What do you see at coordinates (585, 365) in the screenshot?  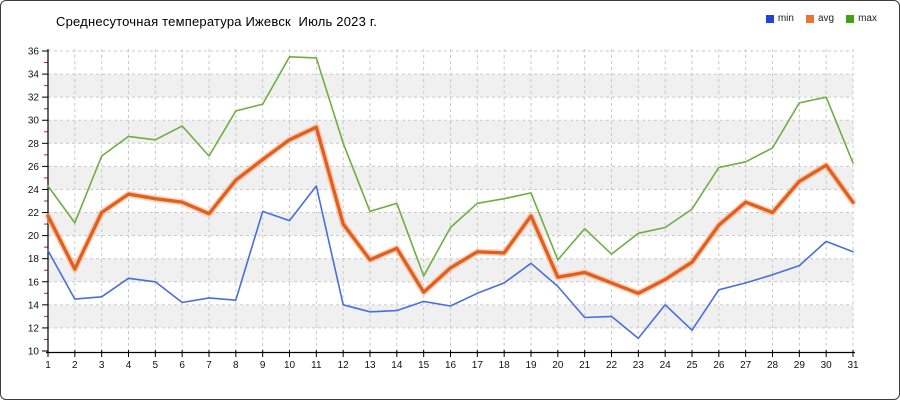 I see `x-tick-label: 21` at bounding box center [585, 365].